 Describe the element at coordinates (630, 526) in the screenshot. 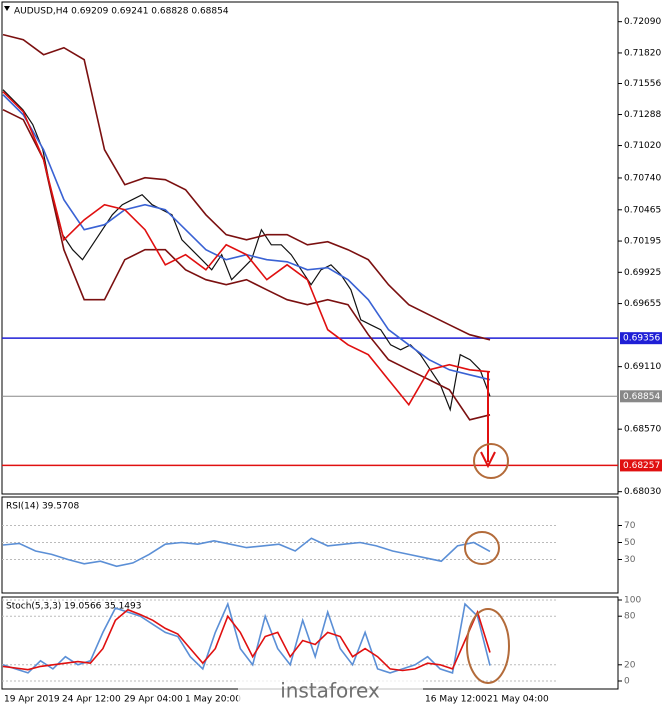

I see `y-tick-label: 70` at that location.